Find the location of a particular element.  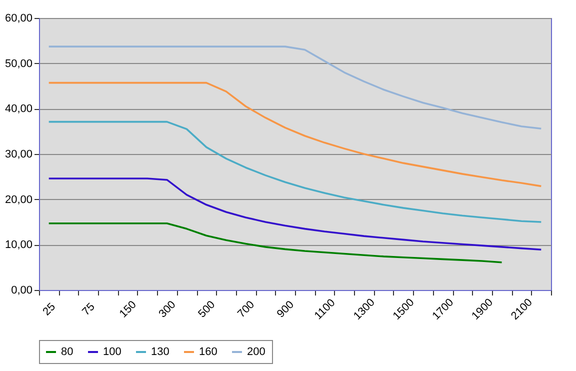

legend-label: 130 is located at coordinates (160, 352).